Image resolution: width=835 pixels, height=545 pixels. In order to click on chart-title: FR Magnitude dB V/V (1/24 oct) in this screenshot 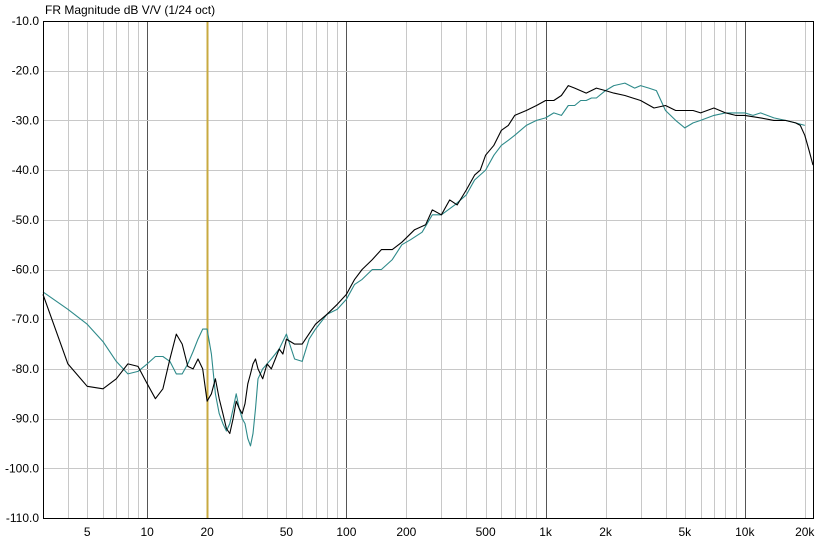, I will do `click(130, 10)`.